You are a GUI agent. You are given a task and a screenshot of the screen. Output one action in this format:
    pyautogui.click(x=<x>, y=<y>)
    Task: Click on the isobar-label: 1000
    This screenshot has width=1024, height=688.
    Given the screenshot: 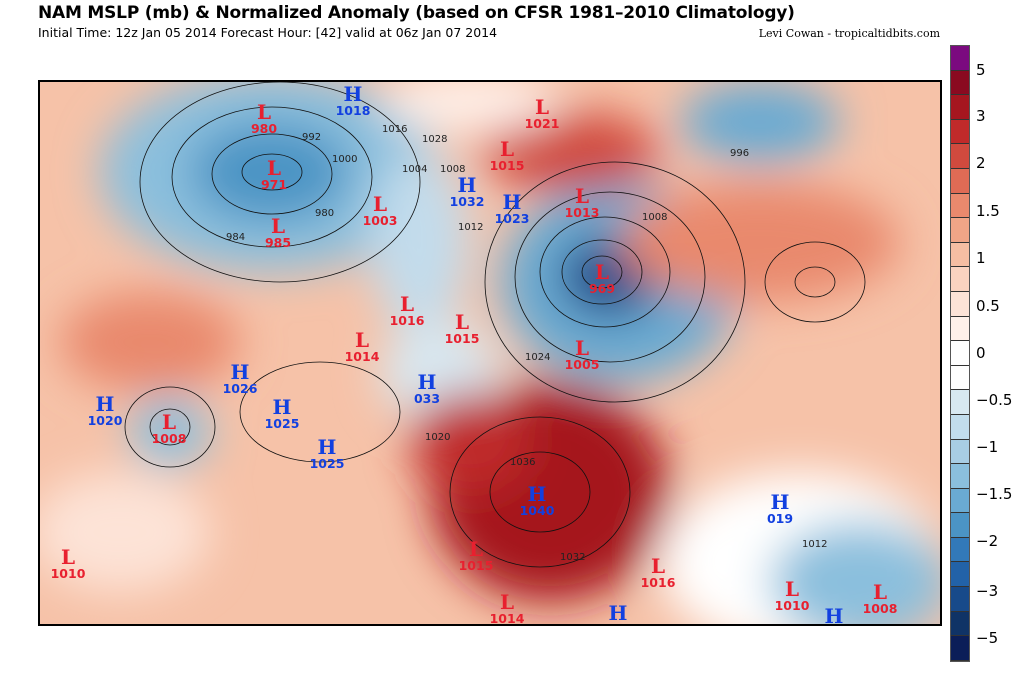 What is the action you would take?
    pyautogui.click(x=345, y=159)
    